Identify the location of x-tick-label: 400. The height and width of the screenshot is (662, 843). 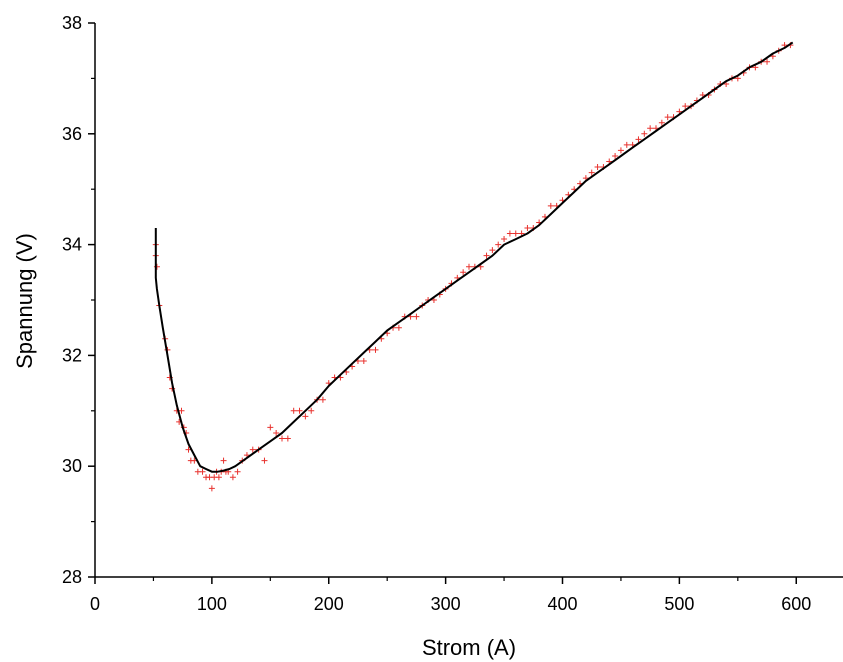
(562, 604).